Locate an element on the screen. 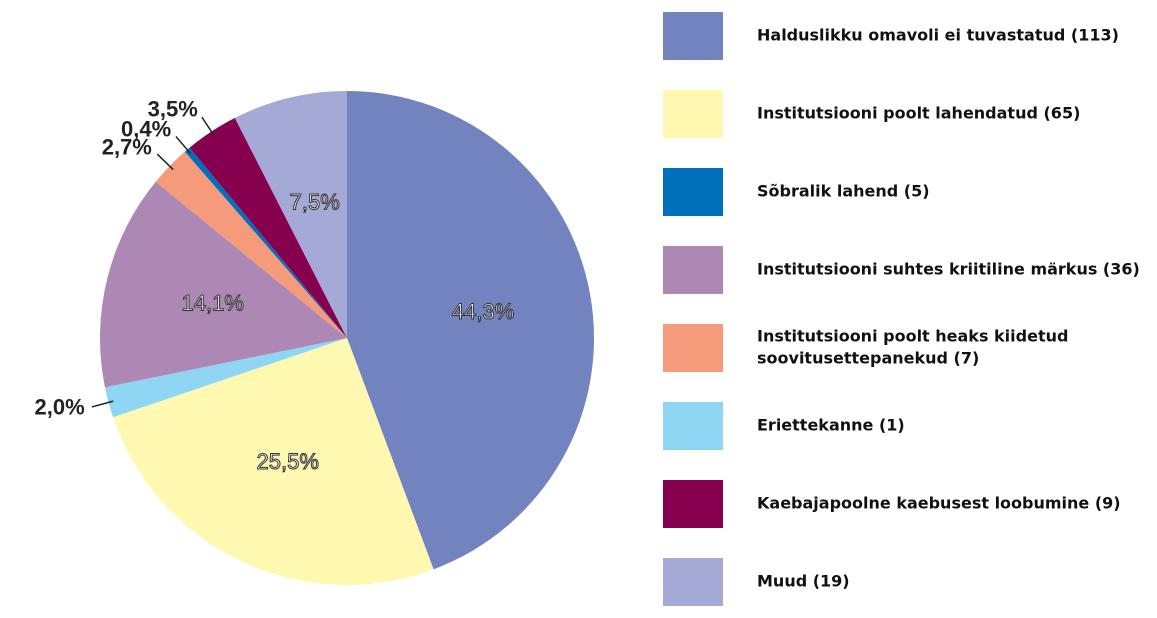 This screenshot has height=618, width=1157. legend-label: Kaebajapoolne kaebusest loobumine (9) is located at coordinates (939, 503).